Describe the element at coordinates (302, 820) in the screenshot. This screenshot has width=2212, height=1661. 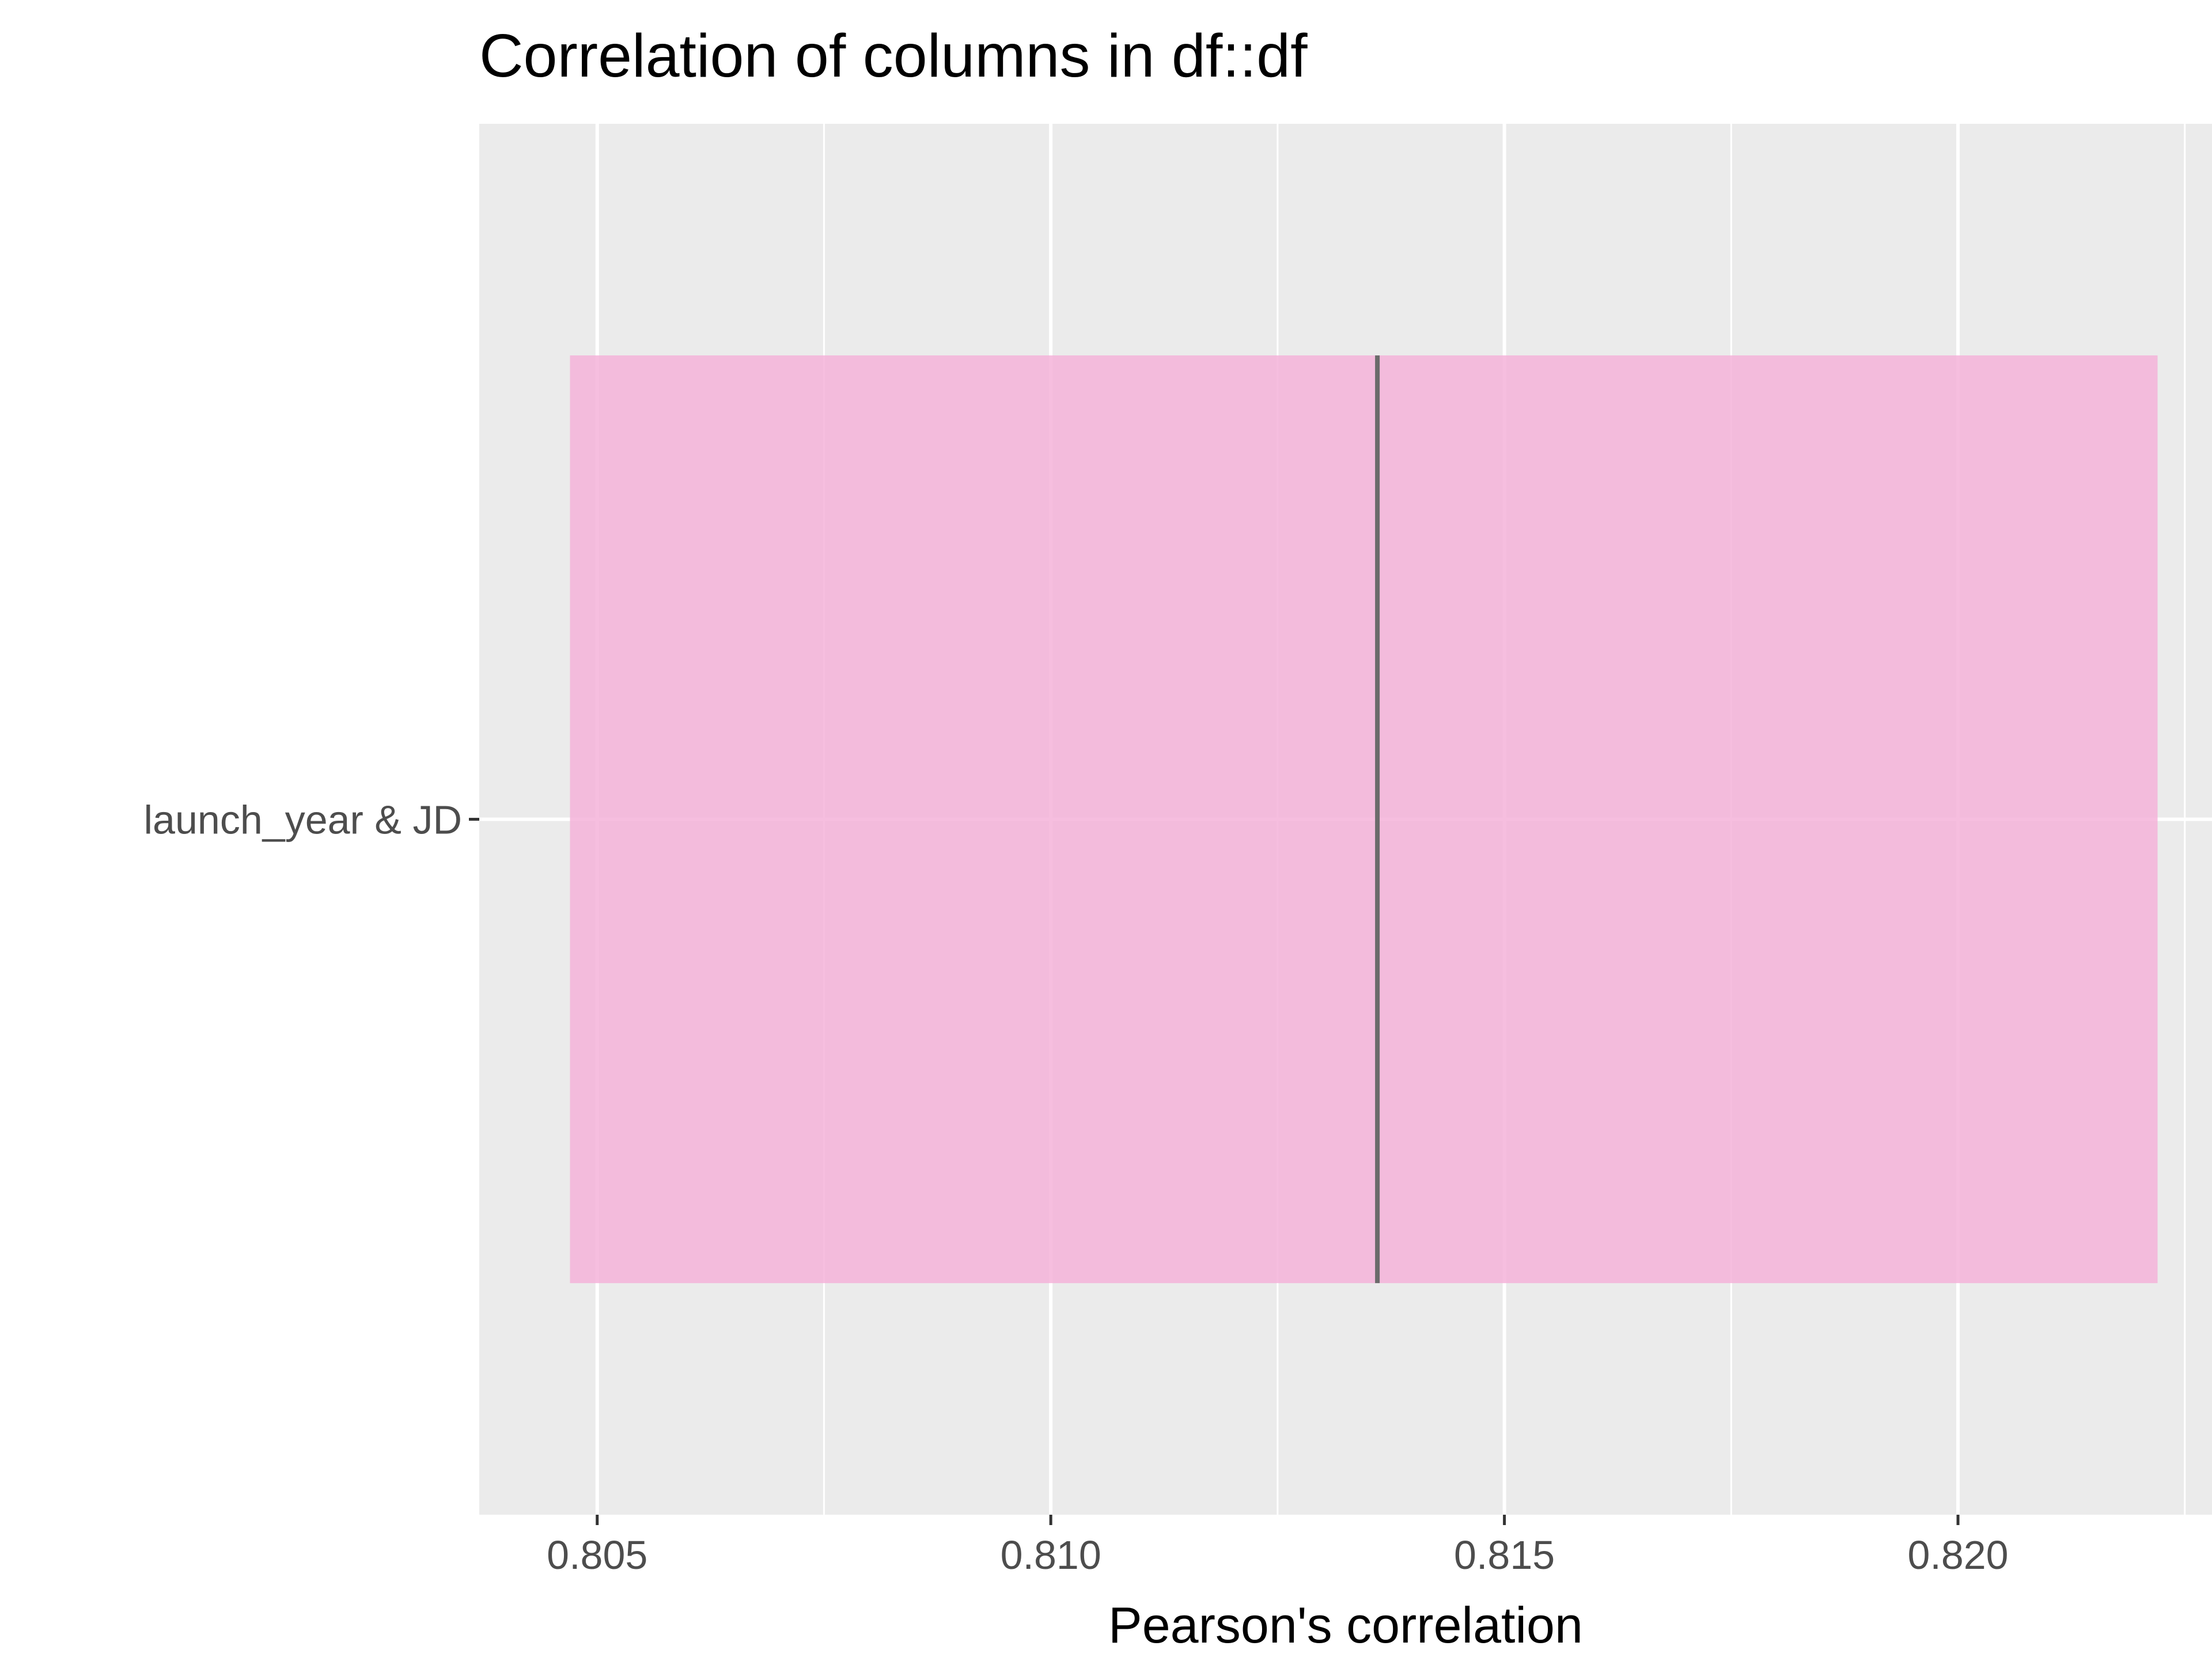
I see `y-tick-label: launch_year & JD` at that location.